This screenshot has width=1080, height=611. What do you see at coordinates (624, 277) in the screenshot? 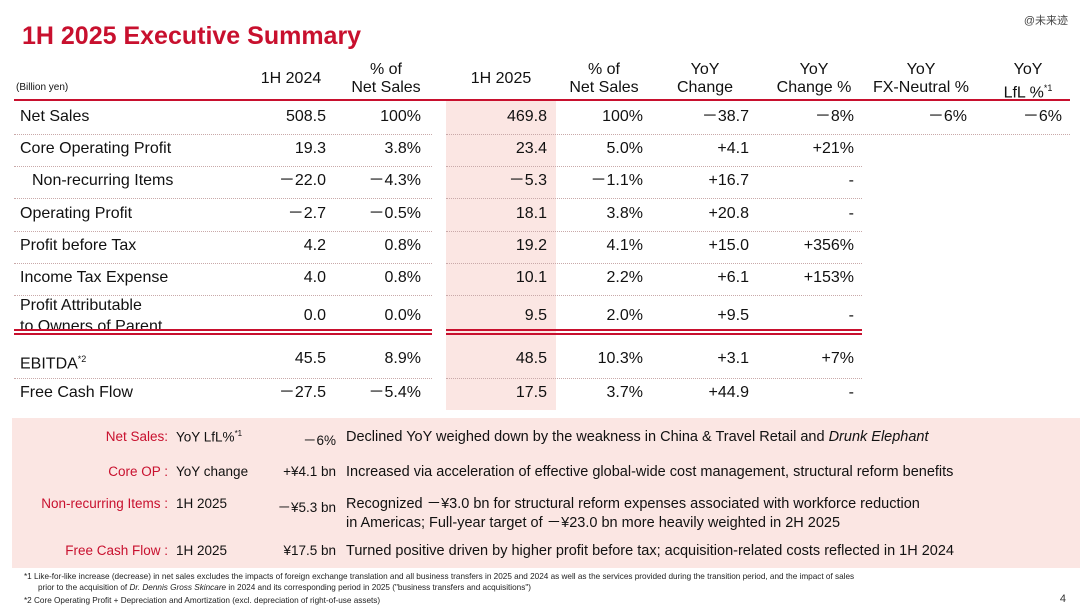
I see `cell-p2025: 2.2%` at bounding box center [624, 277].